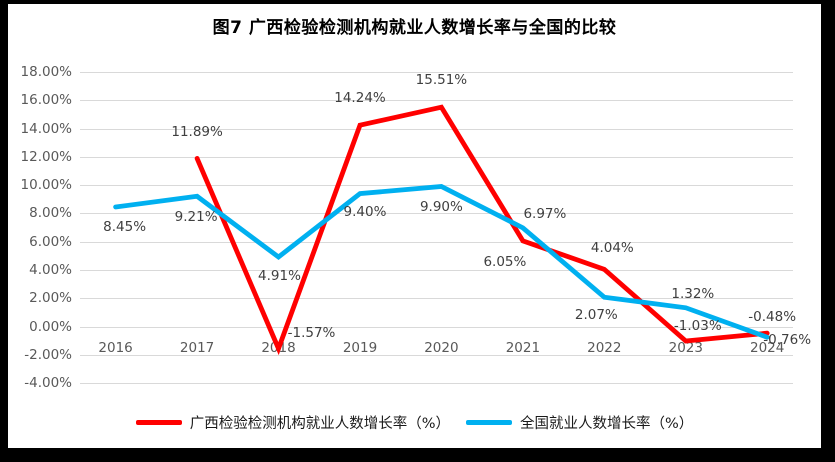  Describe the element at coordinates (441, 348) in the screenshot. I see `x-axis-tick-label: 2020` at that location.